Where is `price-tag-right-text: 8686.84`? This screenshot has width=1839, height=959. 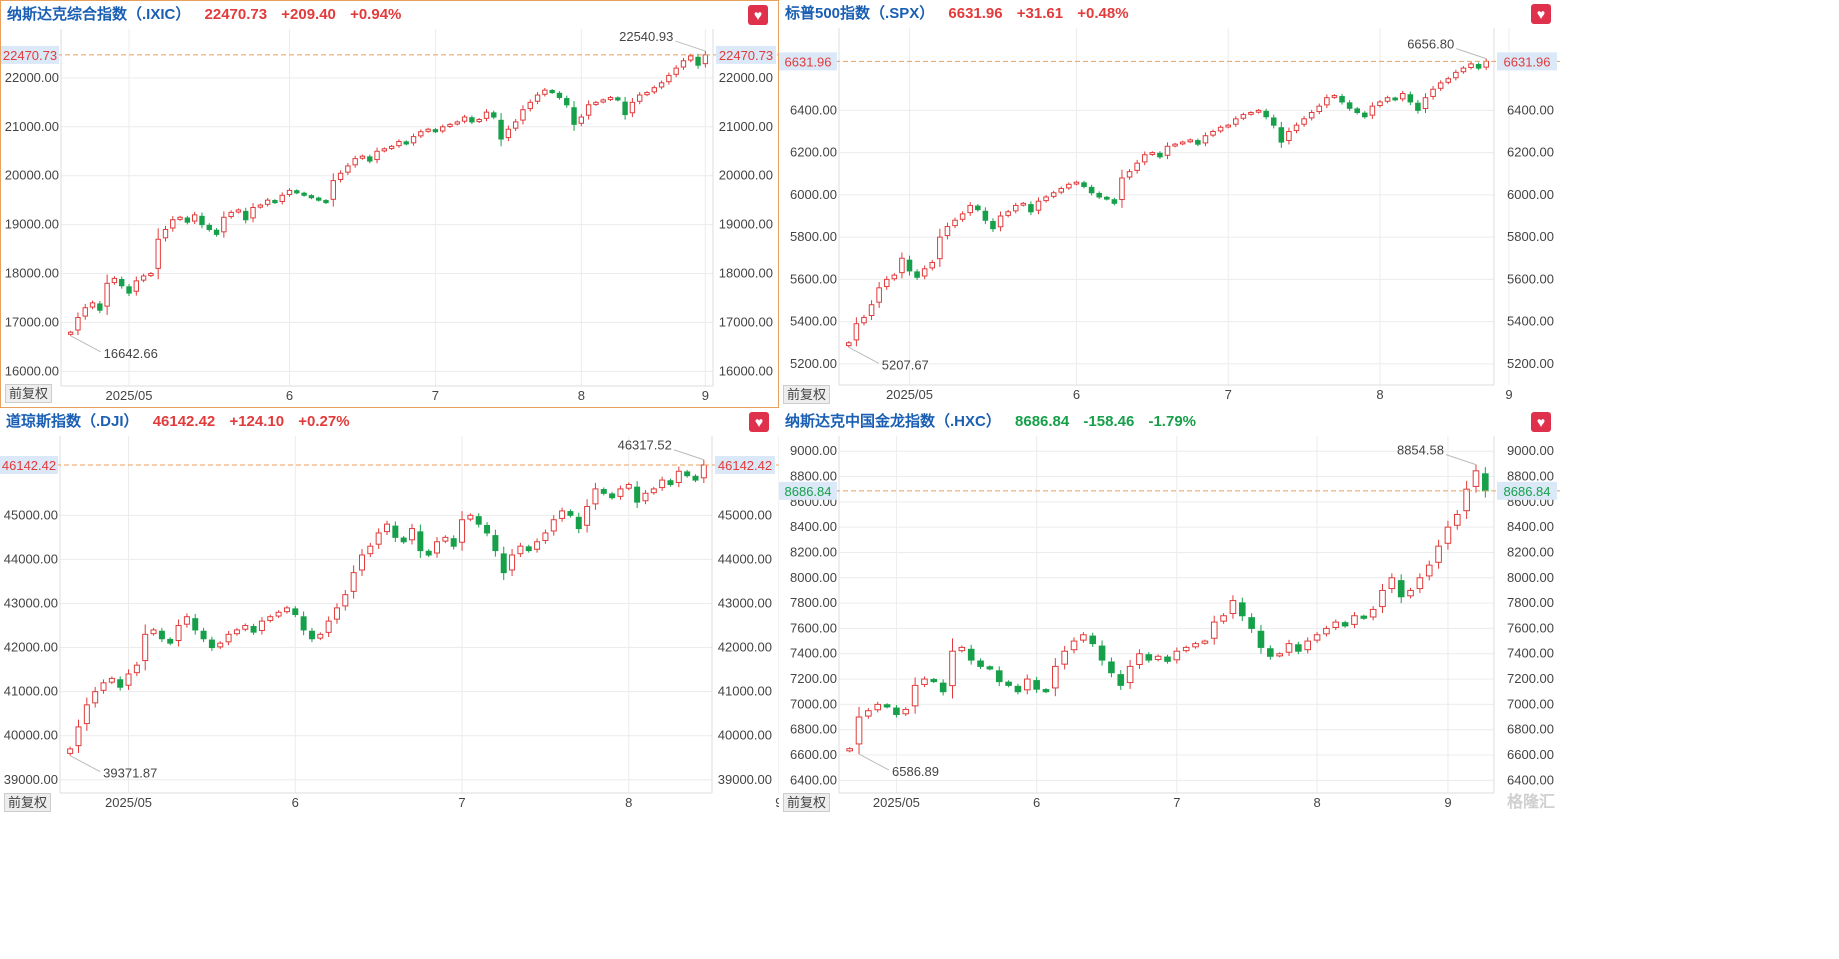
price-tag-right-text: 8686.84 is located at coordinates (1527, 491).